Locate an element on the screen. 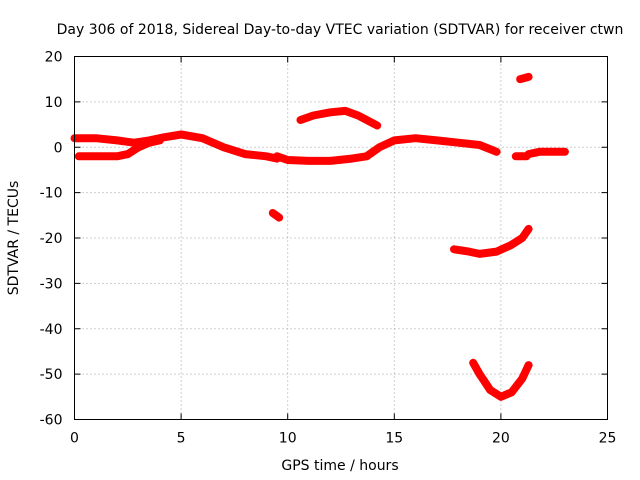 The height and width of the screenshot is (480, 640). x-tick-label: 15 is located at coordinates (394, 439).